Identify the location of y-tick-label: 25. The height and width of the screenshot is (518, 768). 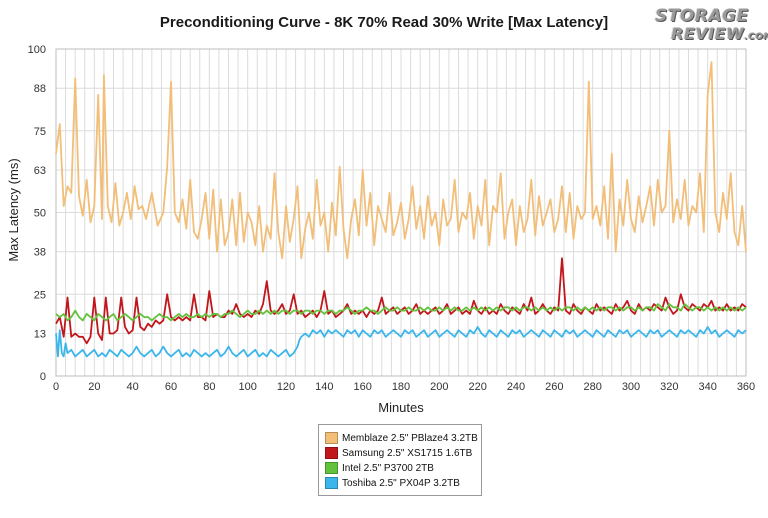
(40, 295).